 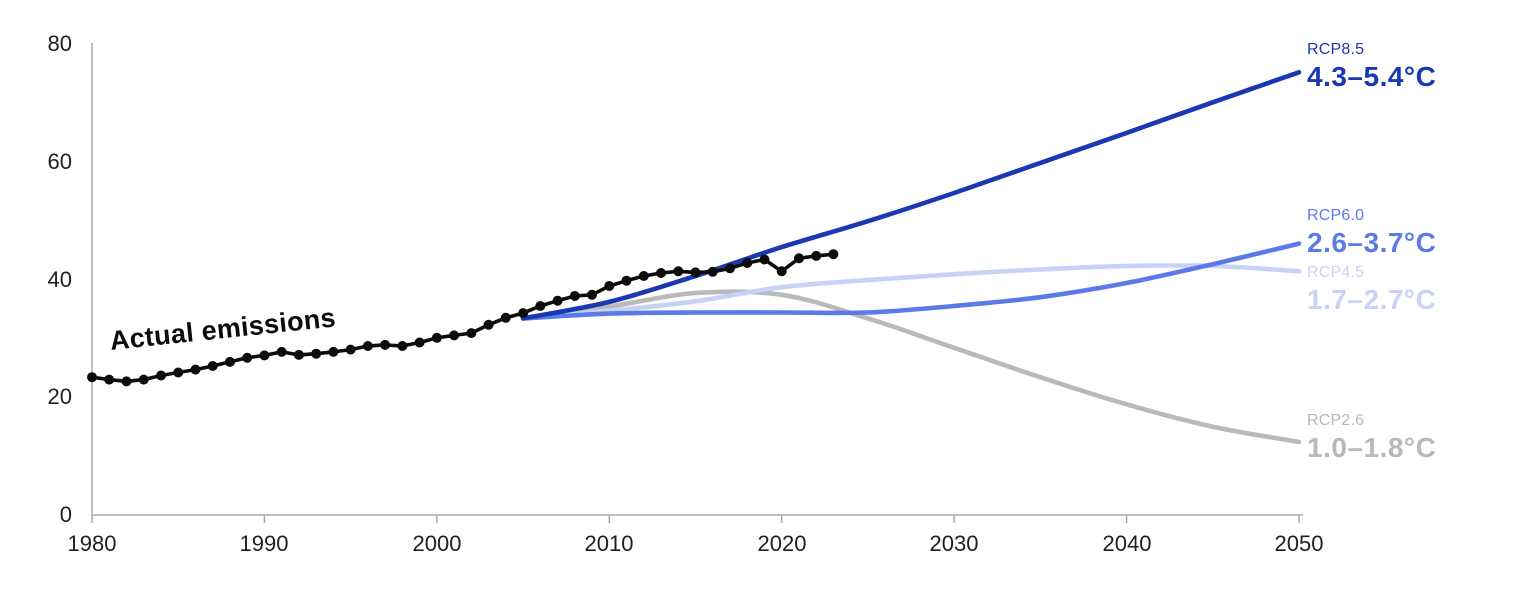 What do you see at coordinates (782, 543) in the screenshot?
I see `x-tick-label-2020: 2020` at bounding box center [782, 543].